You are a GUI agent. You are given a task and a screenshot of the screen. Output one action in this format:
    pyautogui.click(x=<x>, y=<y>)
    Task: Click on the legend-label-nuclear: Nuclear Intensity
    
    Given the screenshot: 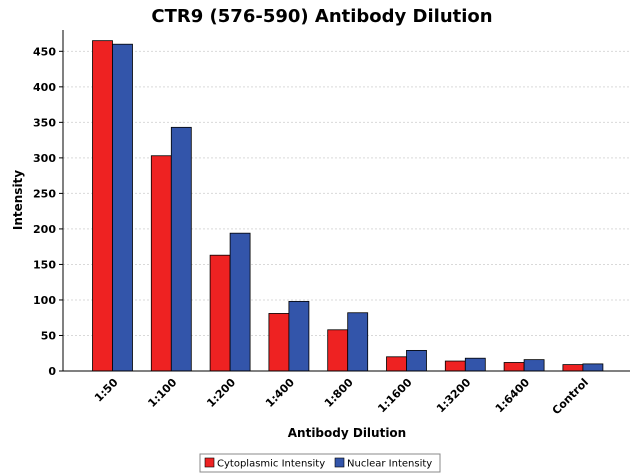 What is the action you would take?
    pyautogui.click(x=389, y=464)
    